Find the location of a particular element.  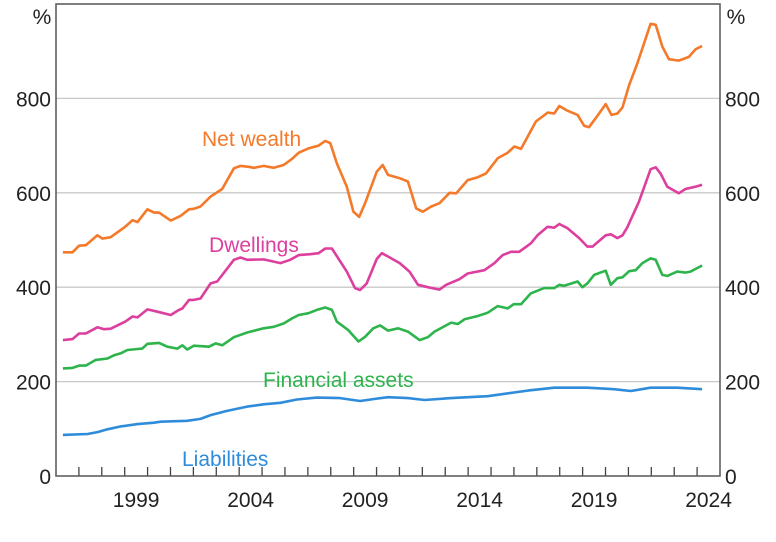

x-tick-label: 2009 is located at coordinates (365, 500).